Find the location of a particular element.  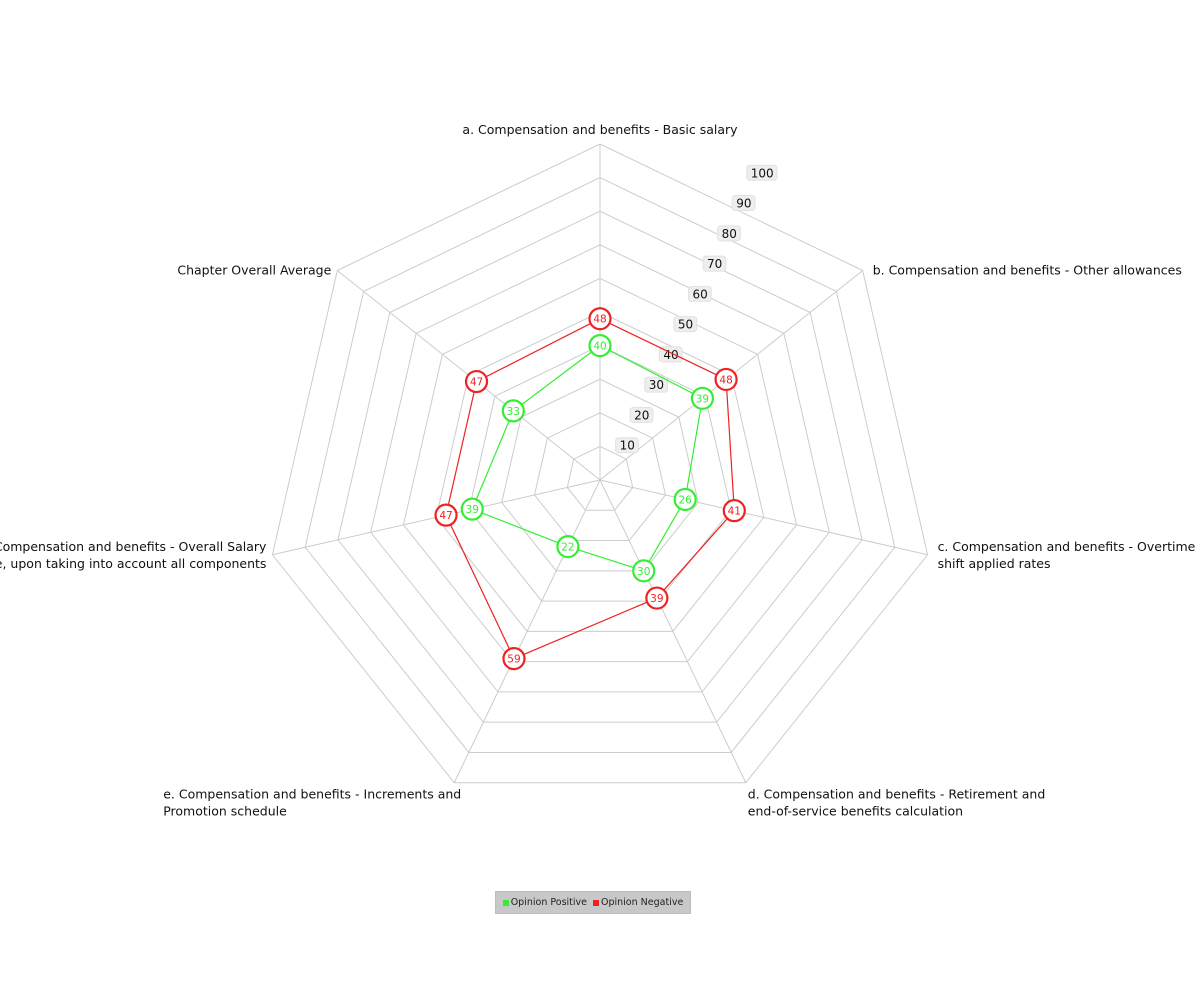

tick-label: 90 is located at coordinates (743, 203).